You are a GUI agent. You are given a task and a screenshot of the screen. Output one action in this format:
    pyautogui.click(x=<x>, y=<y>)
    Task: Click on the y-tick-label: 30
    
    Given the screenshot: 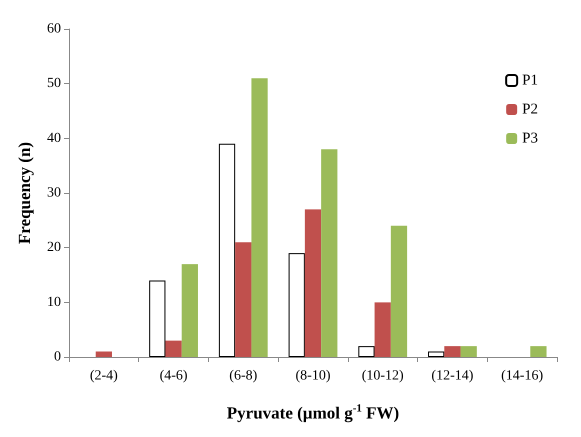 What is the action you would take?
    pyautogui.click(x=54, y=193)
    